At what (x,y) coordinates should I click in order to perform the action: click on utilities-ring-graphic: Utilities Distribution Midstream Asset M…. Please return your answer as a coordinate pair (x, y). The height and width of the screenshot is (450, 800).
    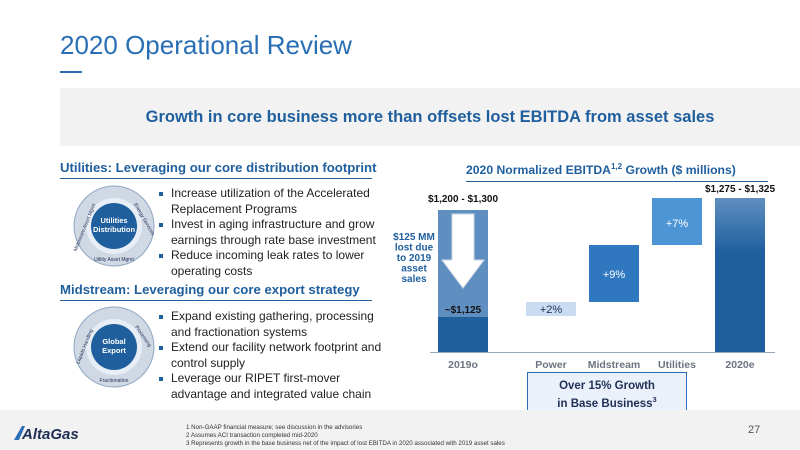
    Looking at the image, I should click on (114, 226).